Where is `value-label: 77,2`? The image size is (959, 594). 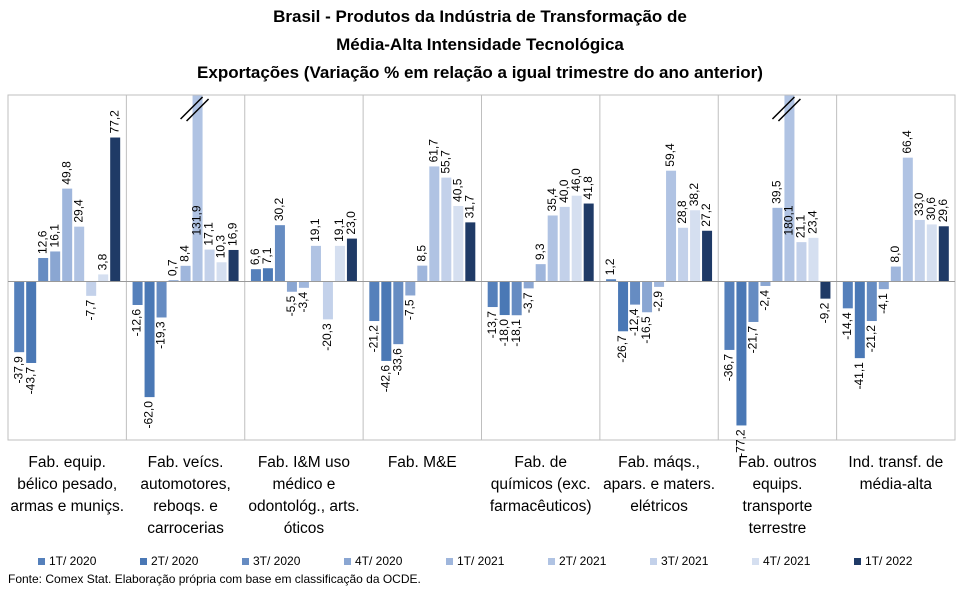 value-label: 77,2 is located at coordinates (114, 122).